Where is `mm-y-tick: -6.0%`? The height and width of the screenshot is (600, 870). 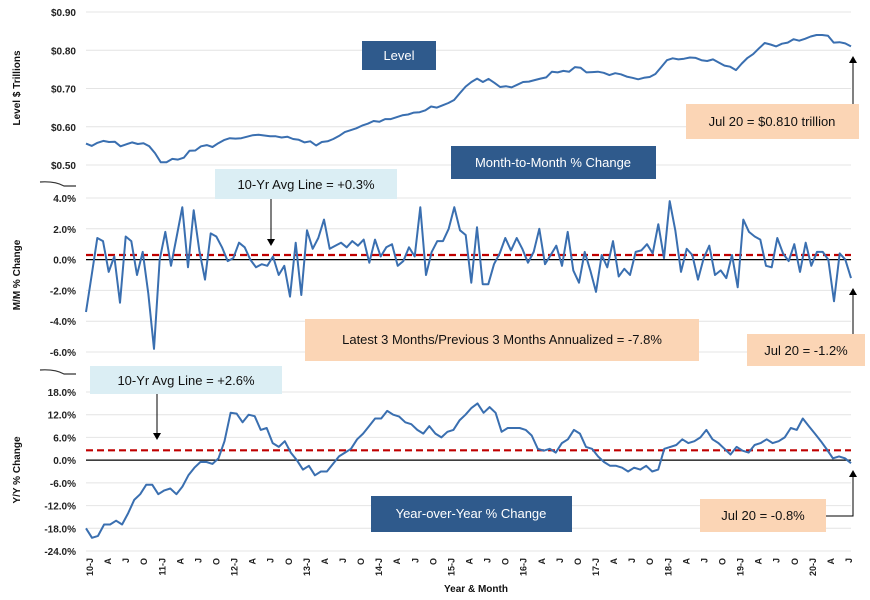 mm-y-tick: -6.0% is located at coordinates (63, 353).